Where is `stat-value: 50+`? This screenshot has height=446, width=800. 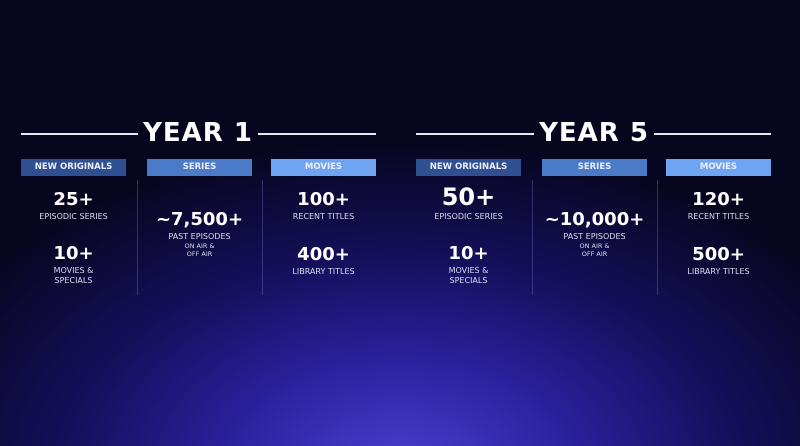 stat-value: 50+ is located at coordinates (468, 197).